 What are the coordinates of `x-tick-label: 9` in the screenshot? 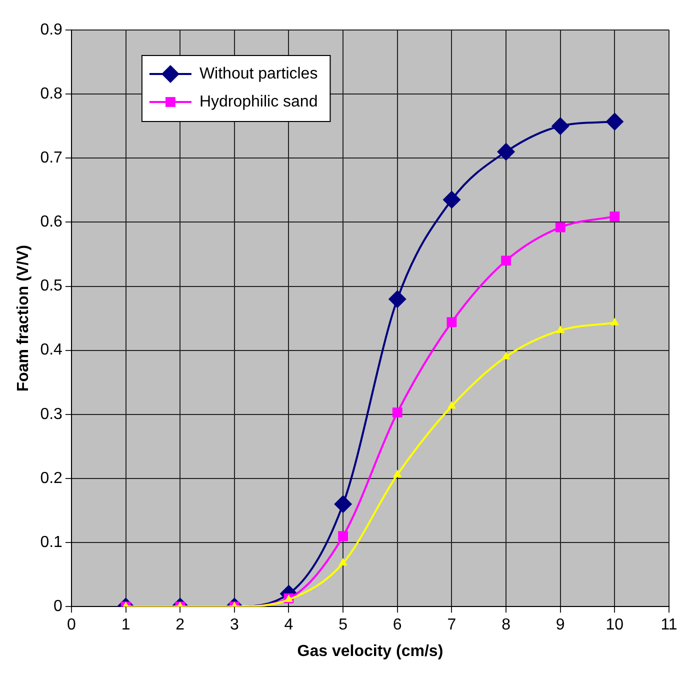 It's located at (560, 625).